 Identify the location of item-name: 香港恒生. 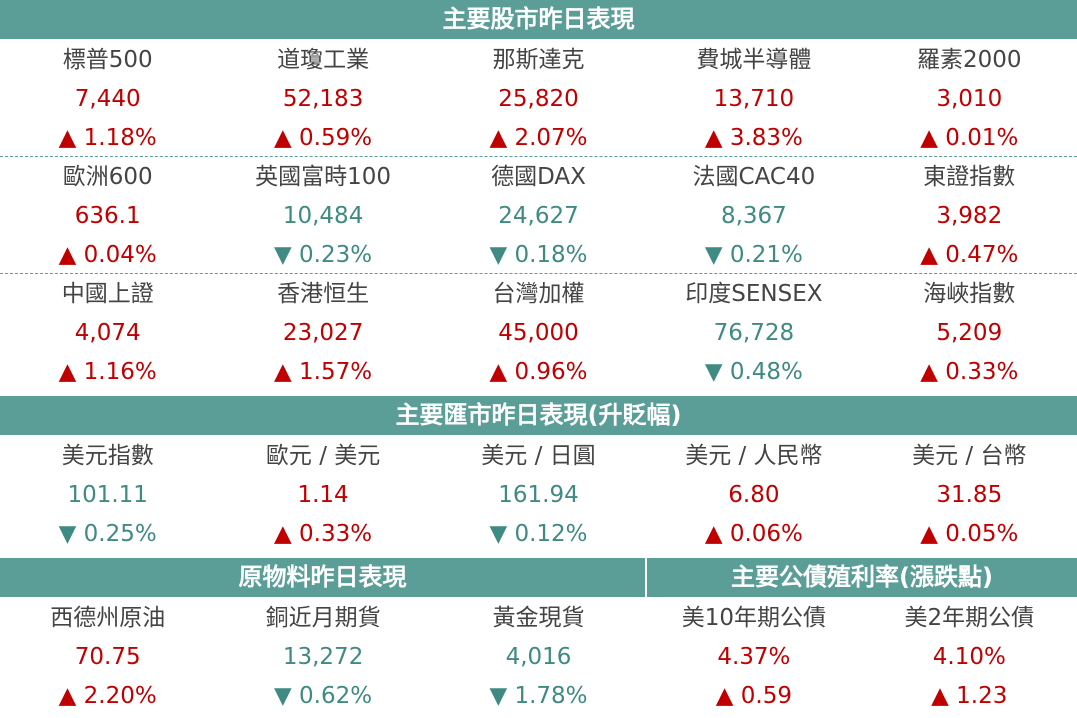
(323, 294).